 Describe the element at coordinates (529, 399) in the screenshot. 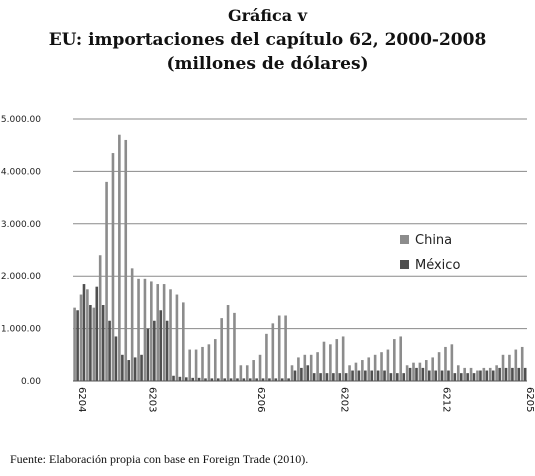

I see `x-tick-label: 6205` at that location.